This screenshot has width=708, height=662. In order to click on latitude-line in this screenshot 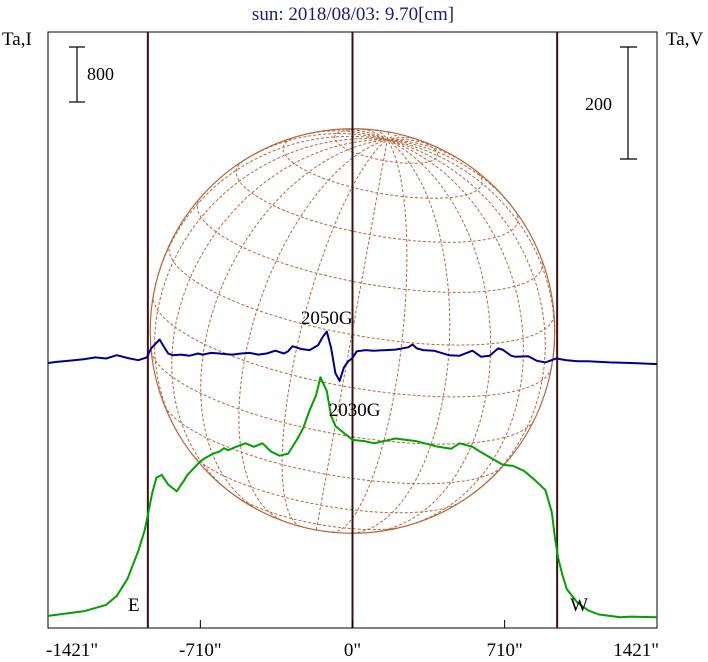, I will do `click(361, 294)`.